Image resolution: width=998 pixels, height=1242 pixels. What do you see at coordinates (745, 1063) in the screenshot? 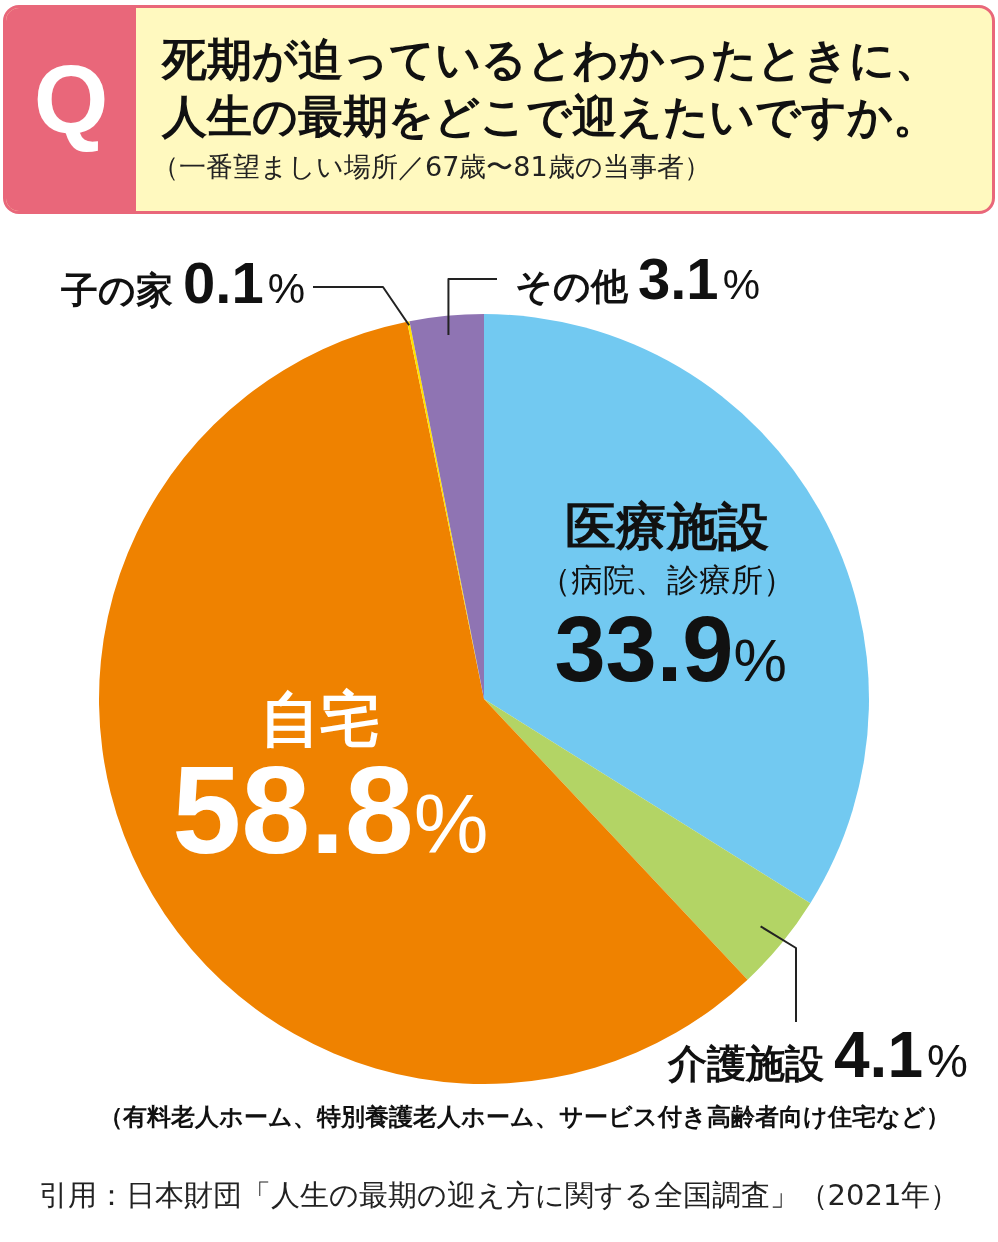
I see `slice-label: 介護施設` at bounding box center [745, 1063].